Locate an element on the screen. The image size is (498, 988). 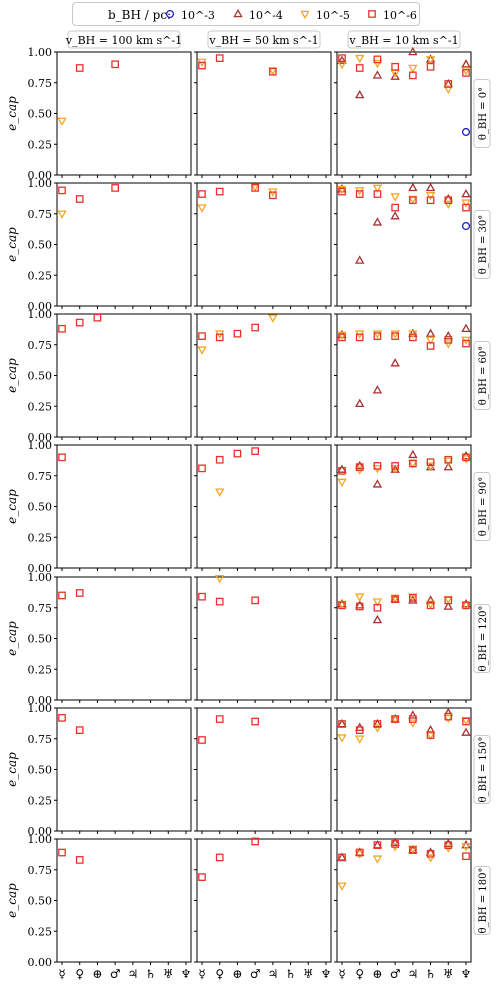
xtick-label-c0-1: ♀ is located at coordinates (79, 974).